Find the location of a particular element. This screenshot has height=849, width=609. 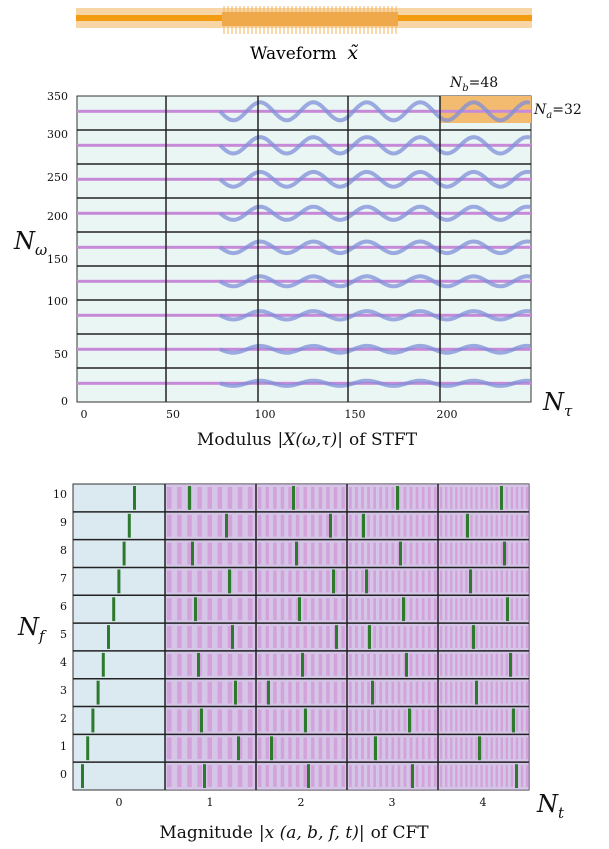

stft-title: Modulus |X(ω,τ)| of STFT is located at coordinates (307, 439).